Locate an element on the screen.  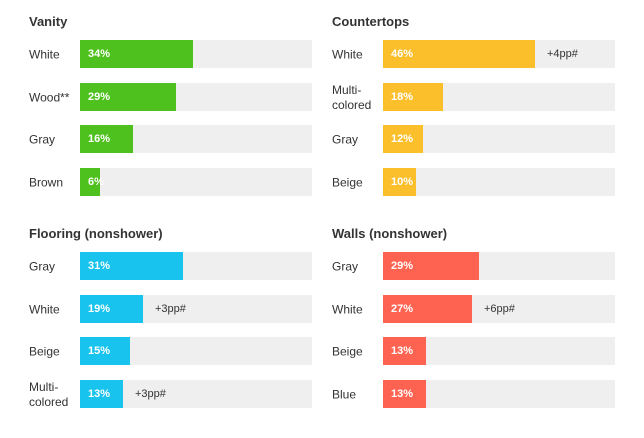
bar-row: Beige 10% is located at coordinates (475, 182).